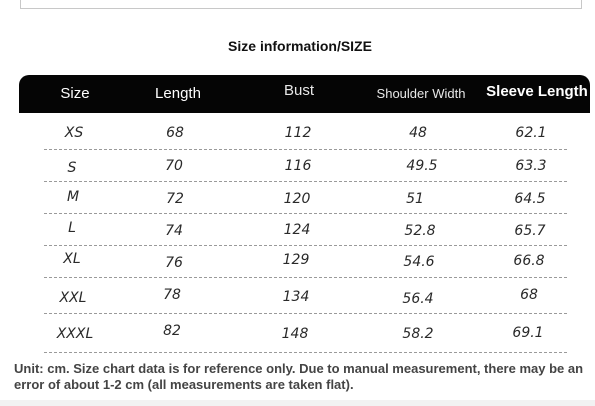  I want to click on cell-bust: 129, so click(296, 260).